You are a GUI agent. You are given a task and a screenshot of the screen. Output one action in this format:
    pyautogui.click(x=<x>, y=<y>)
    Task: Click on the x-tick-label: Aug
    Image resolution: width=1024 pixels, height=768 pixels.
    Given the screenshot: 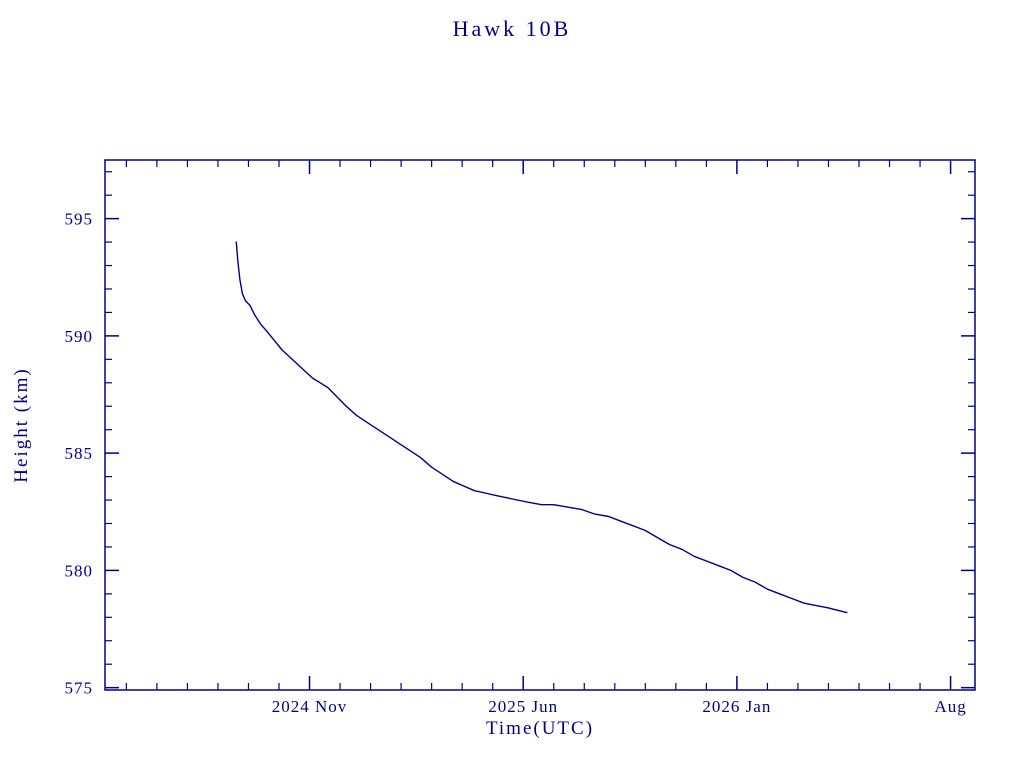 What is the action you would take?
    pyautogui.click(x=950, y=706)
    